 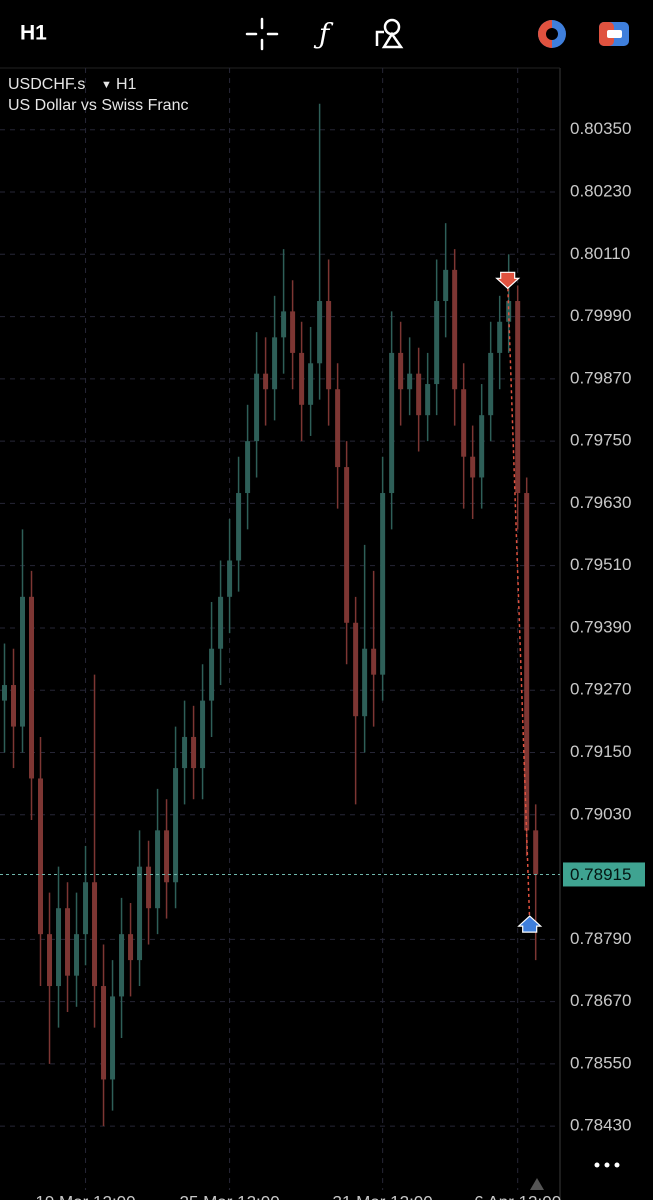 What do you see at coordinates (600, 253) in the screenshot?
I see `y-tick-label: 0.80110` at bounding box center [600, 253].